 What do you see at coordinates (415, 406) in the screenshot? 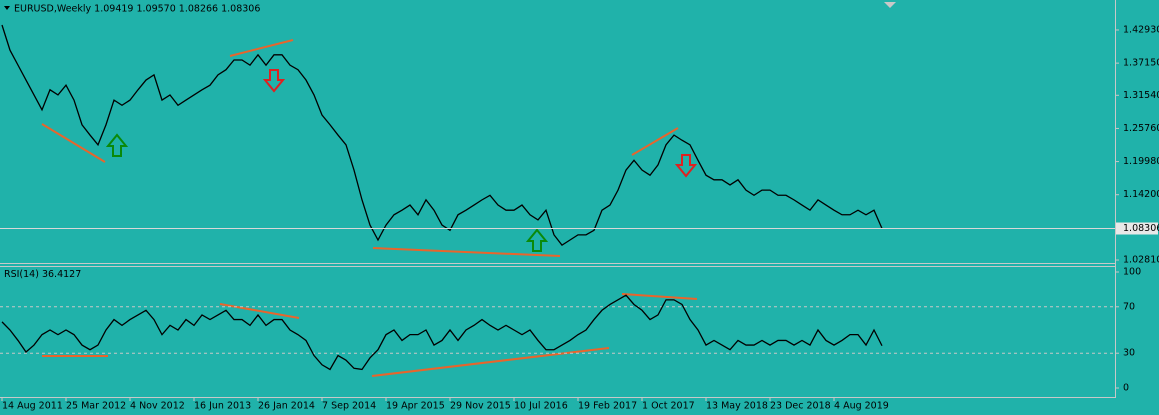
I see `x-tick-label: 19 Apr 2015` at bounding box center [415, 406].